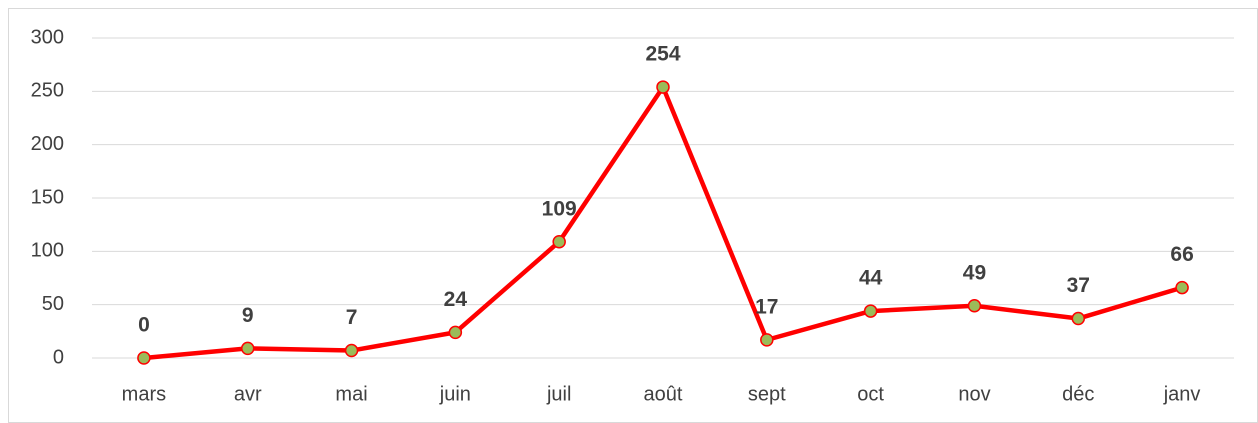 This screenshot has height=423, width=1258. I want to click on data-label: 49, so click(974, 272).